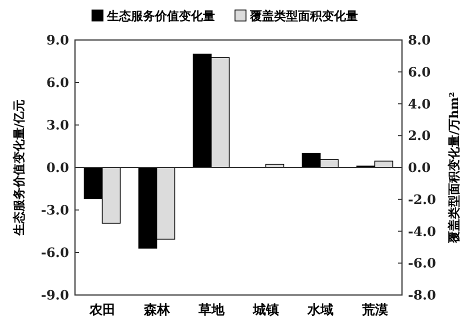  What do you see at coordinates (156, 310) in the screenshot?
I see `x-tick-label: 森林` at bounding box center [156, 310].